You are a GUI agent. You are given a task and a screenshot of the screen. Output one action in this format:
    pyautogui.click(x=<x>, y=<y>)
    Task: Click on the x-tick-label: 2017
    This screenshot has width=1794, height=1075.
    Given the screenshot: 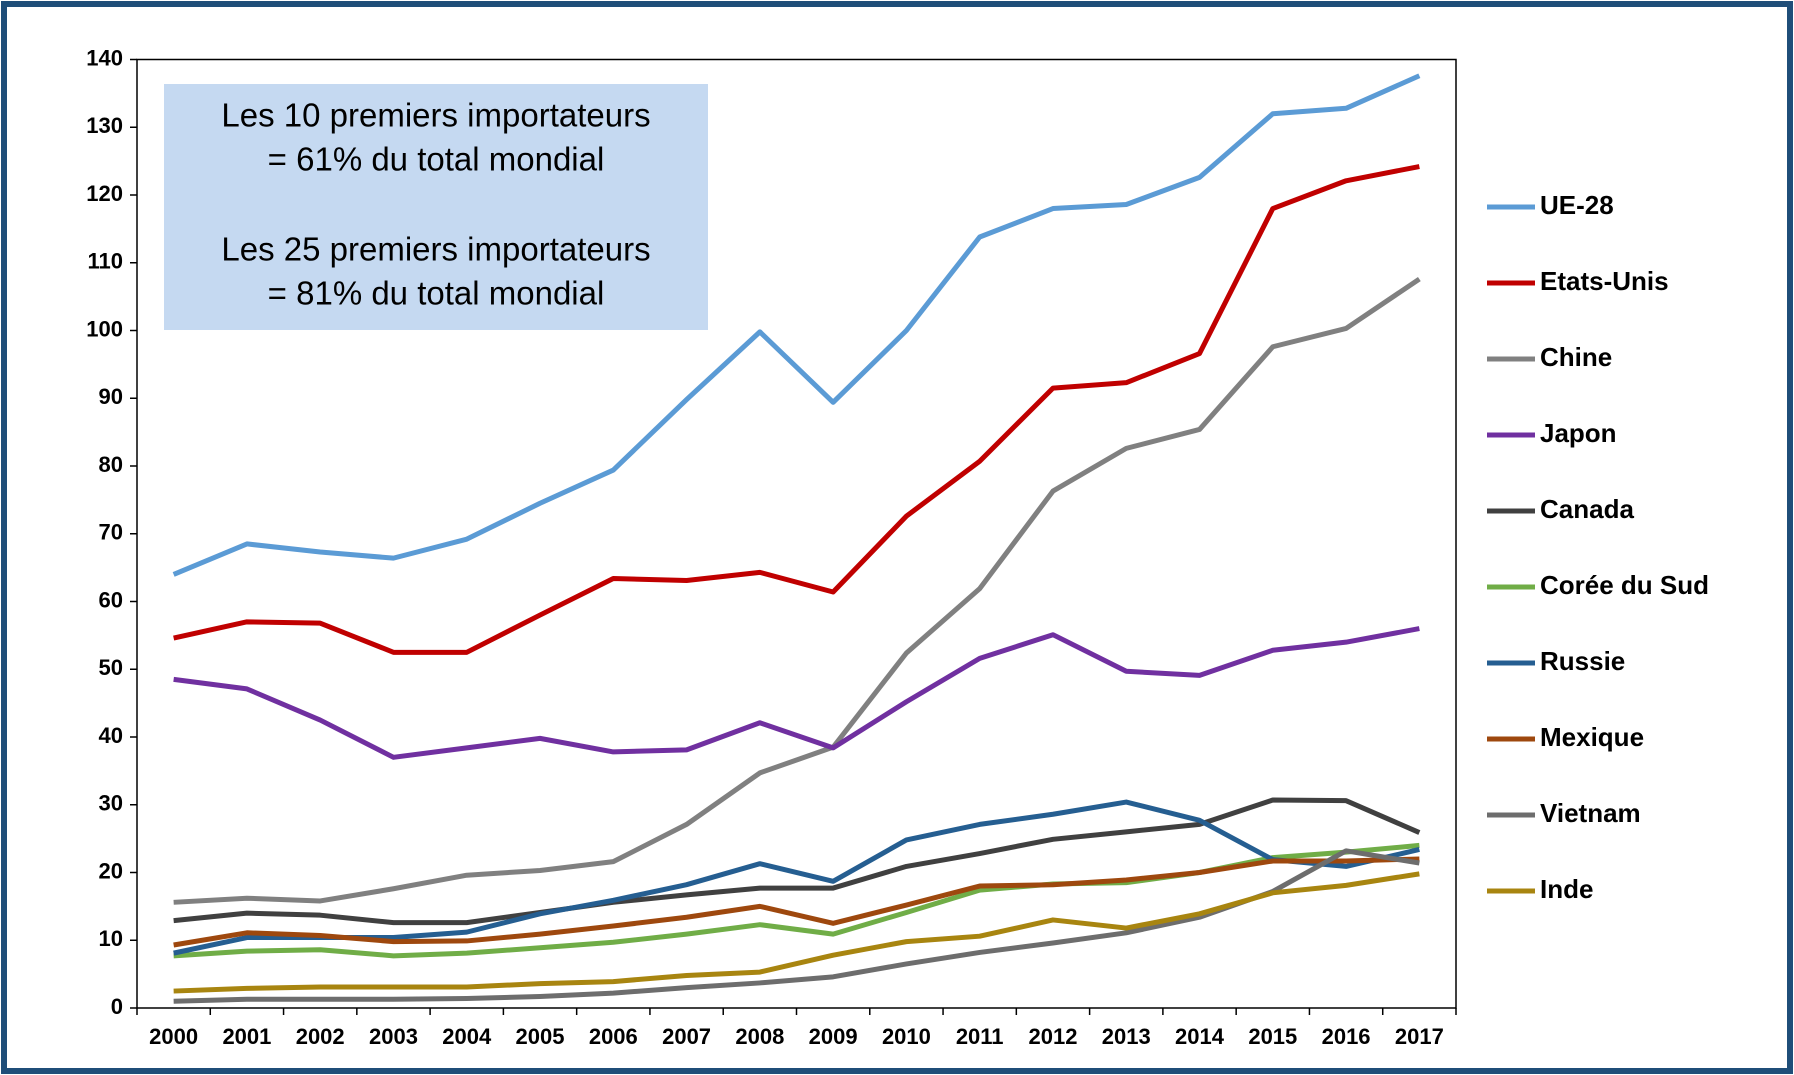 What is the action you would take?
    pyautogui.click(x=1419, y=1036)
    